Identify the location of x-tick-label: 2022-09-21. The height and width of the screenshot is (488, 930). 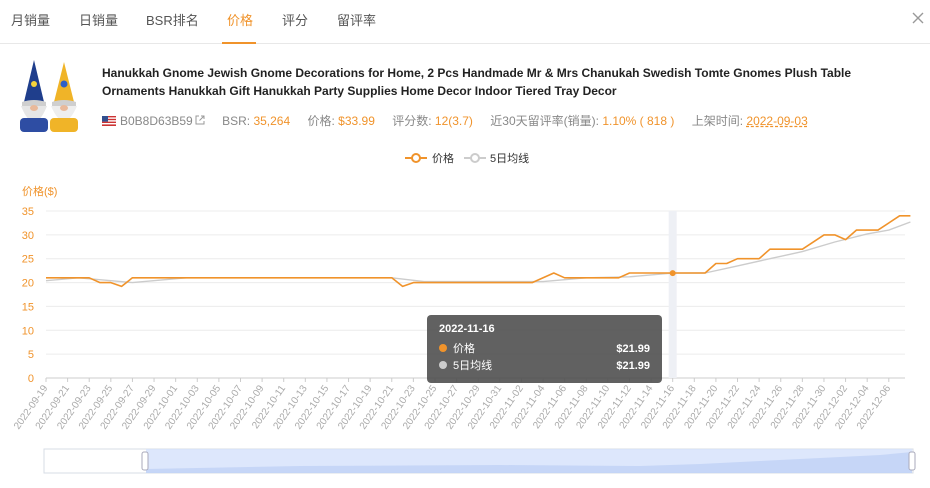
(53, 407).